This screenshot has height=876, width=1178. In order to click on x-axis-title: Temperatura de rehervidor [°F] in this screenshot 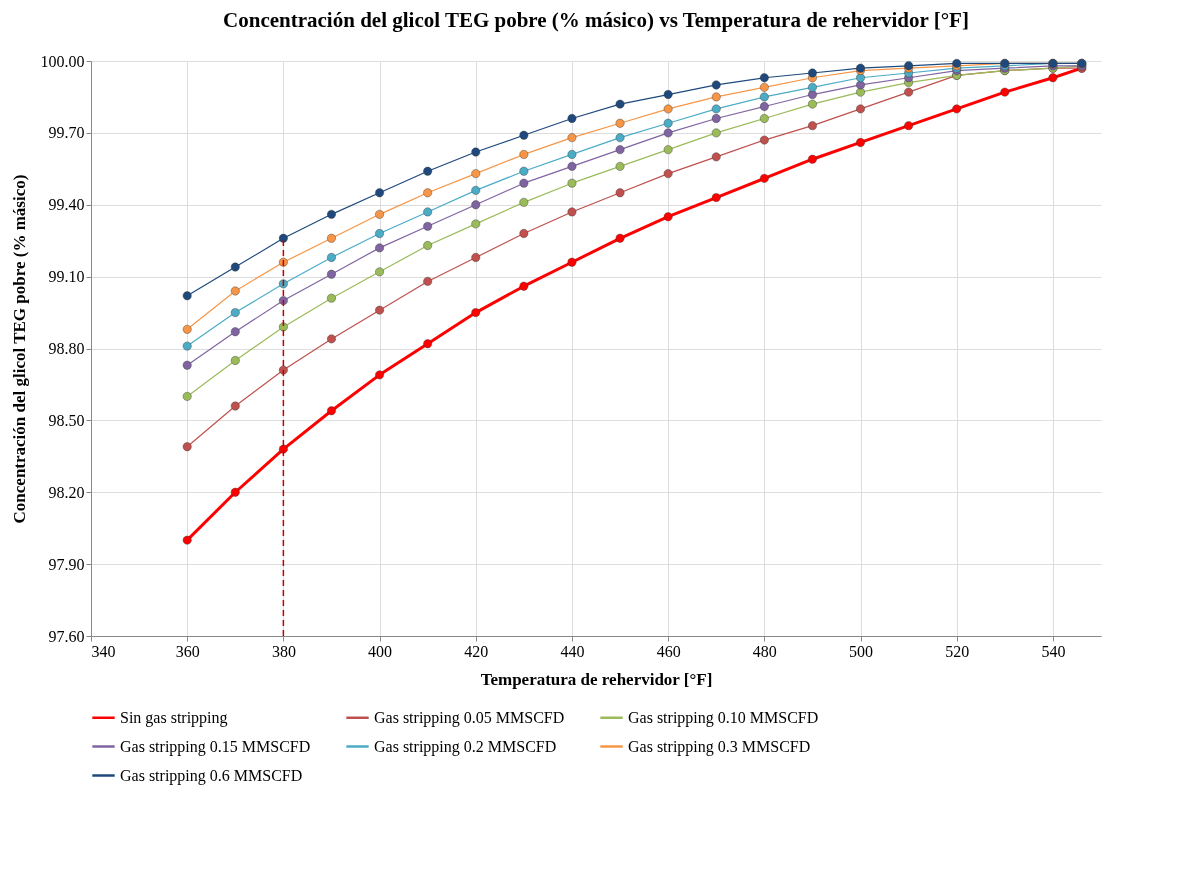, I will do `click(596, 679)`.